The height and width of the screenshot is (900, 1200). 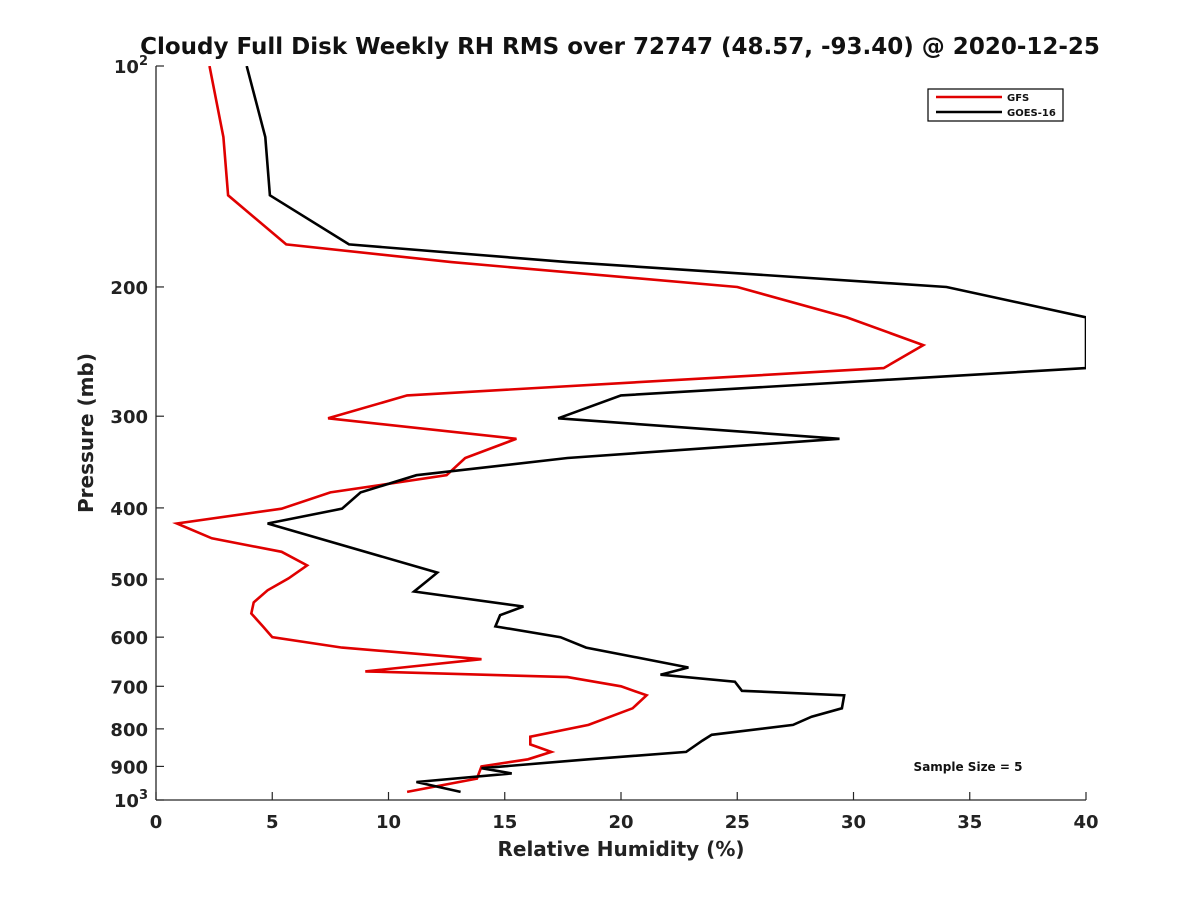 What do you see at coordinates (86, 433) in the screenshot?
I see `y-axis-label: Pressure (mb)` at bounding box center [86, 433].